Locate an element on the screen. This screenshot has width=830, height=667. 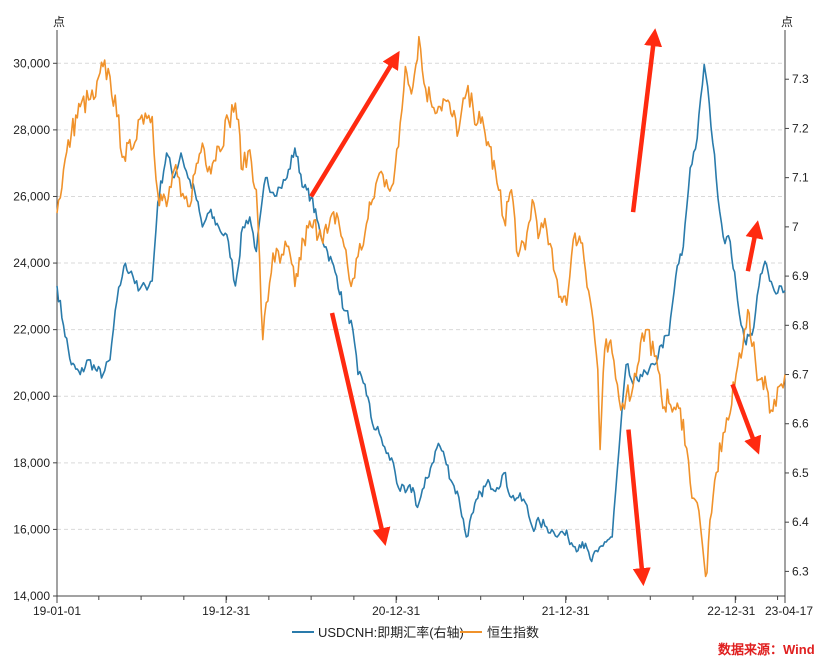
legend: USDCNH:即期汇率(右轴) 恒生指数 is located at coordinates (415, 632).